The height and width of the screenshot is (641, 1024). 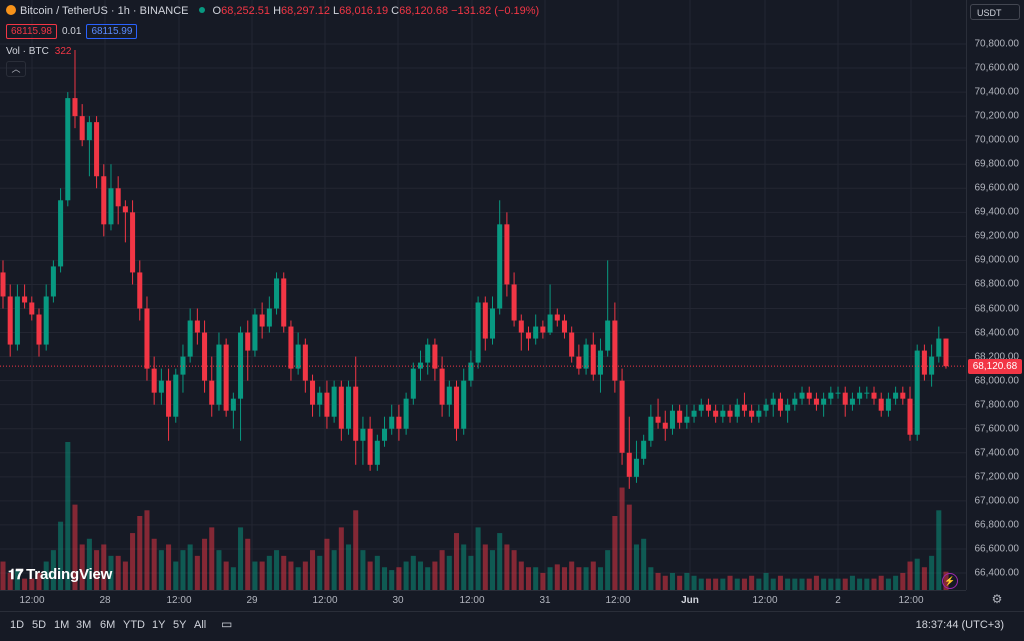 I want to click on symbol-title: Bitcoin / TetherUS · 1h · BINANCE, so click(x=104, y=11).